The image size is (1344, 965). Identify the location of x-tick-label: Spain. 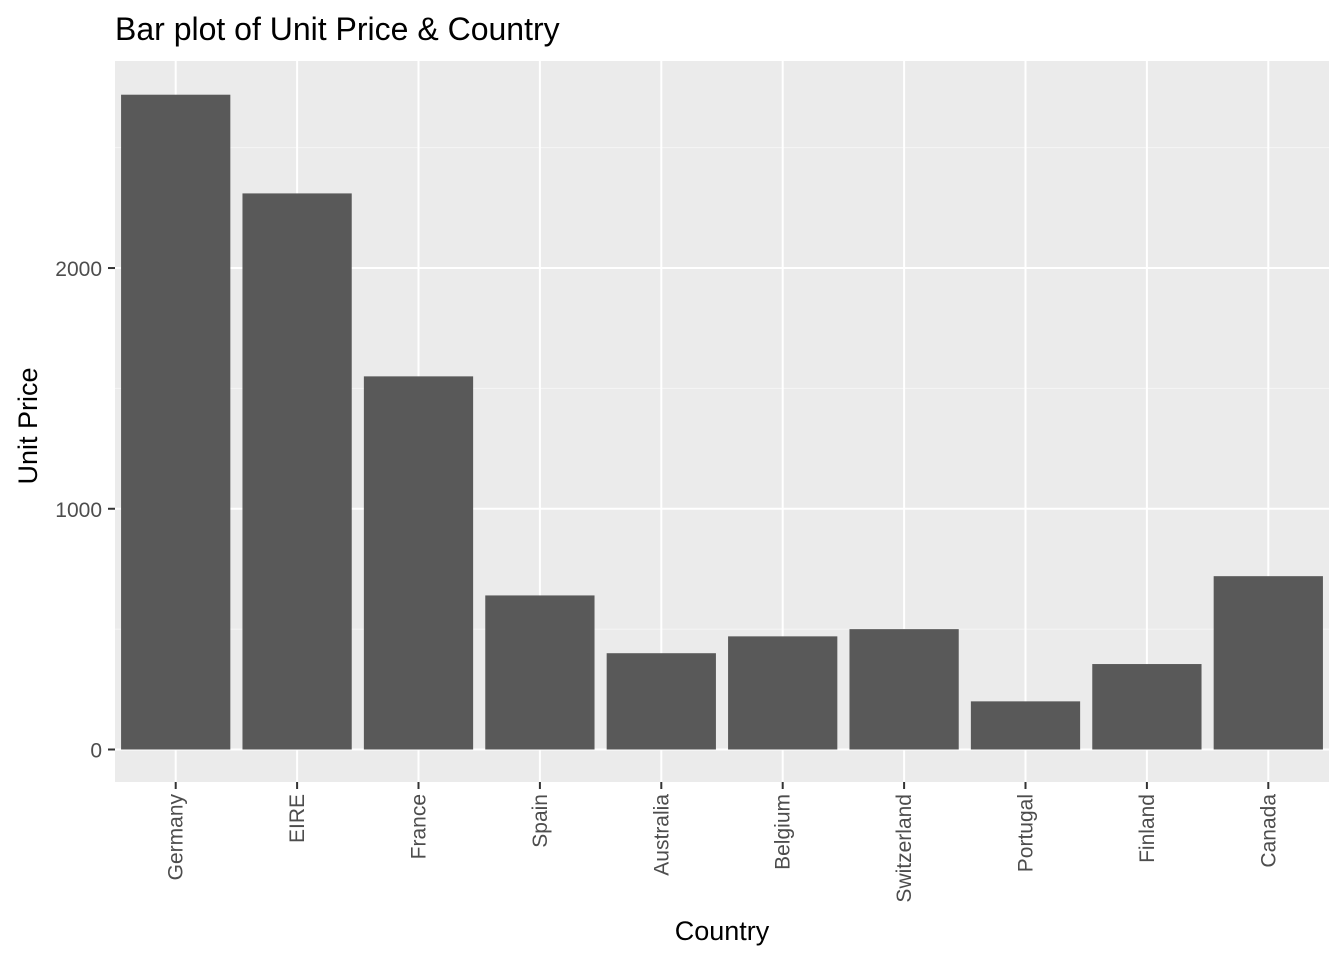
(540, 821).